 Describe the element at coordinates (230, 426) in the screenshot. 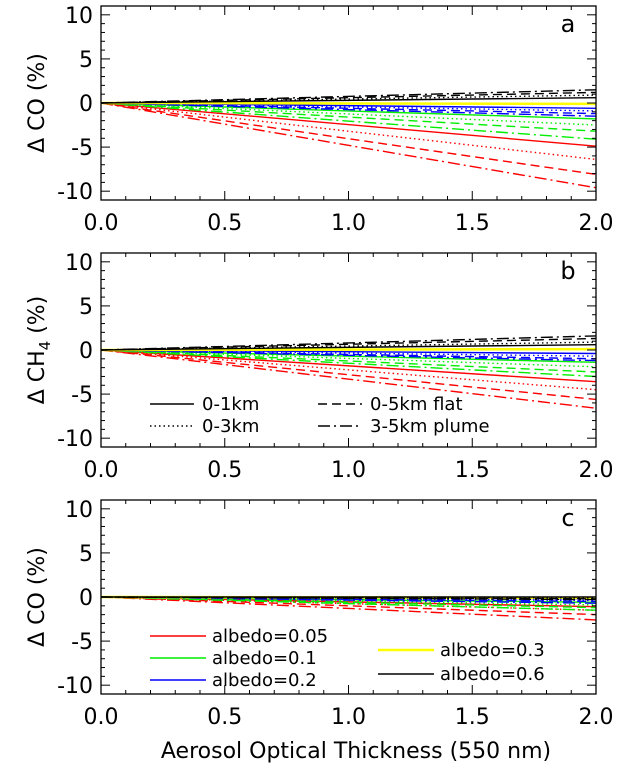

I see `legend-label: 0-3km` at that location.